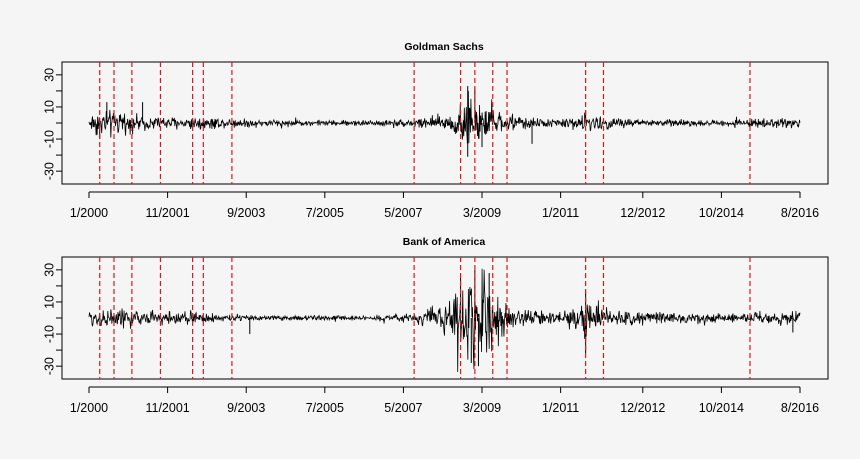  I want to click on series-line, so click(444, 117).